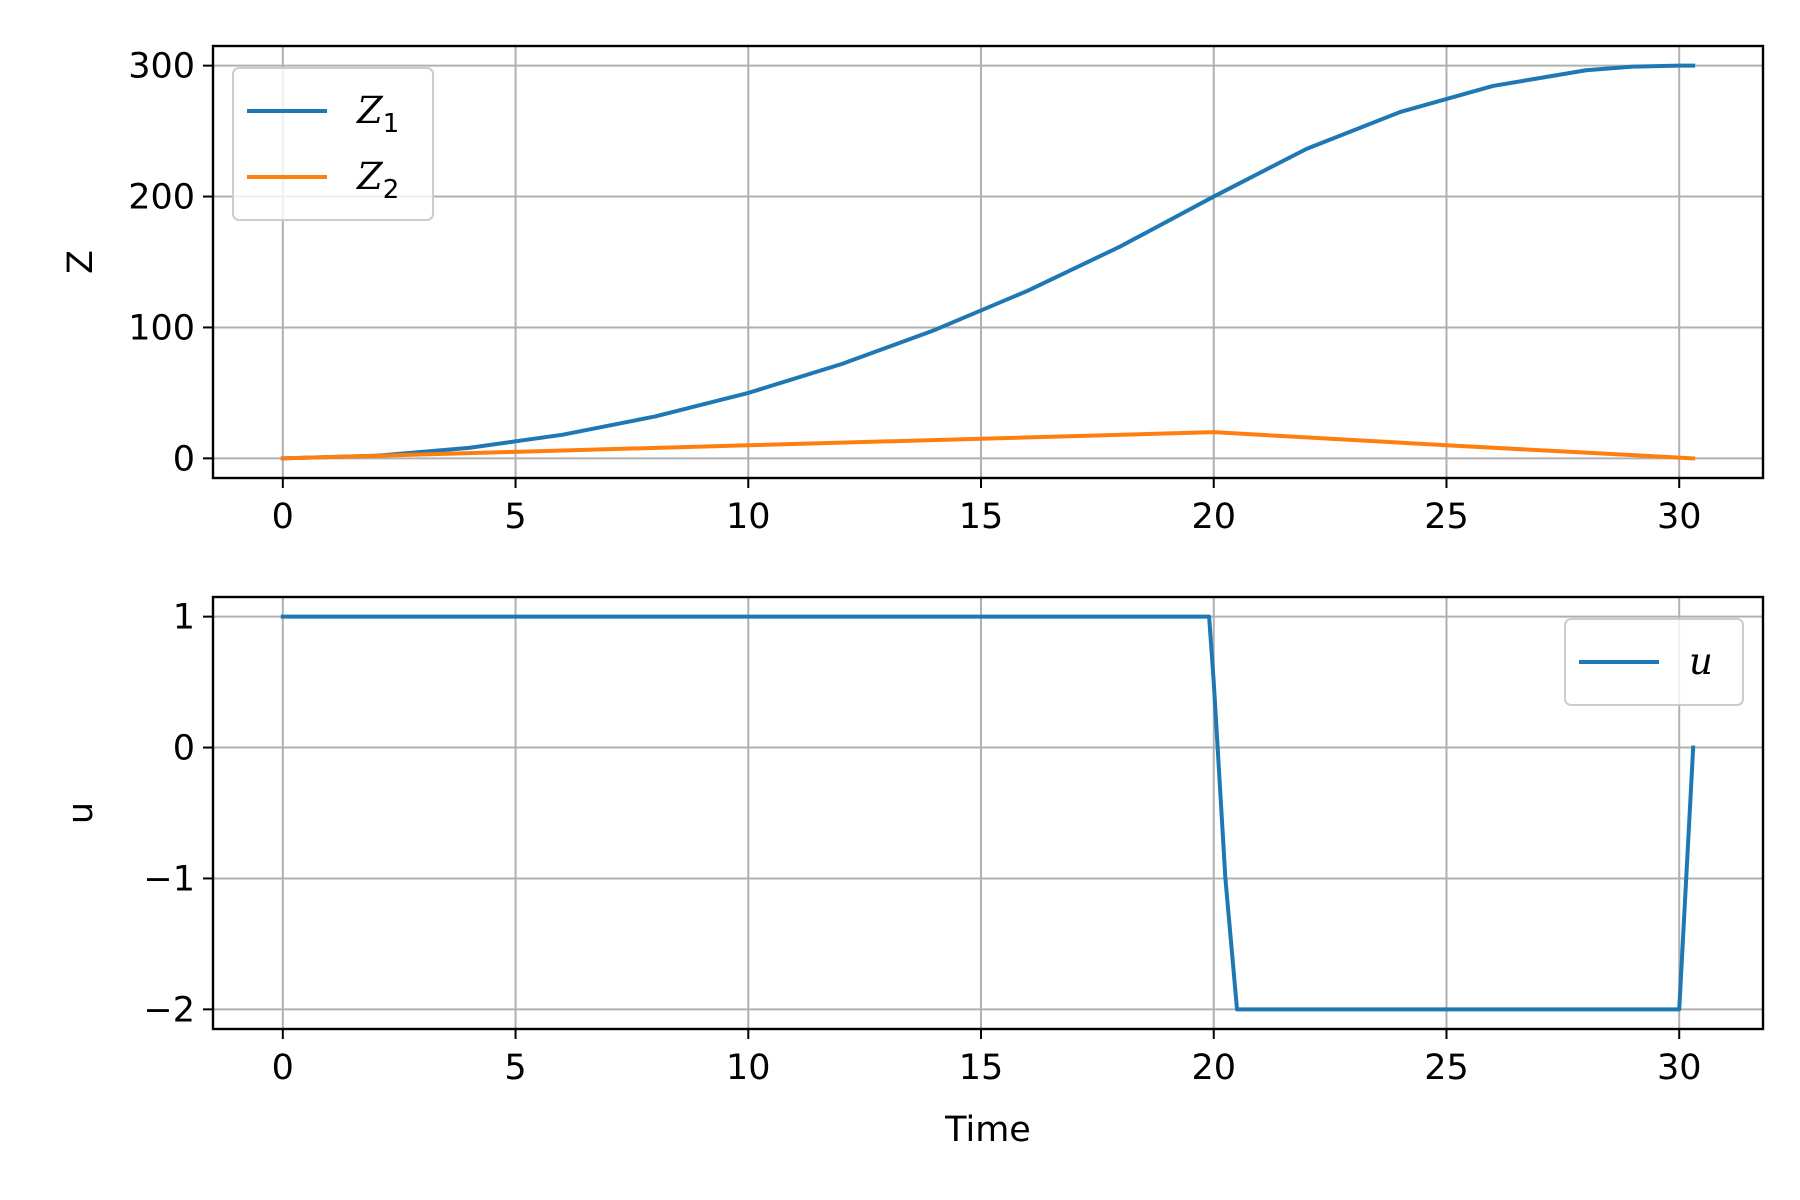 This screenshot has width=1800, height=1200. I want to click on y-axis-label: u, so click(81, 813).